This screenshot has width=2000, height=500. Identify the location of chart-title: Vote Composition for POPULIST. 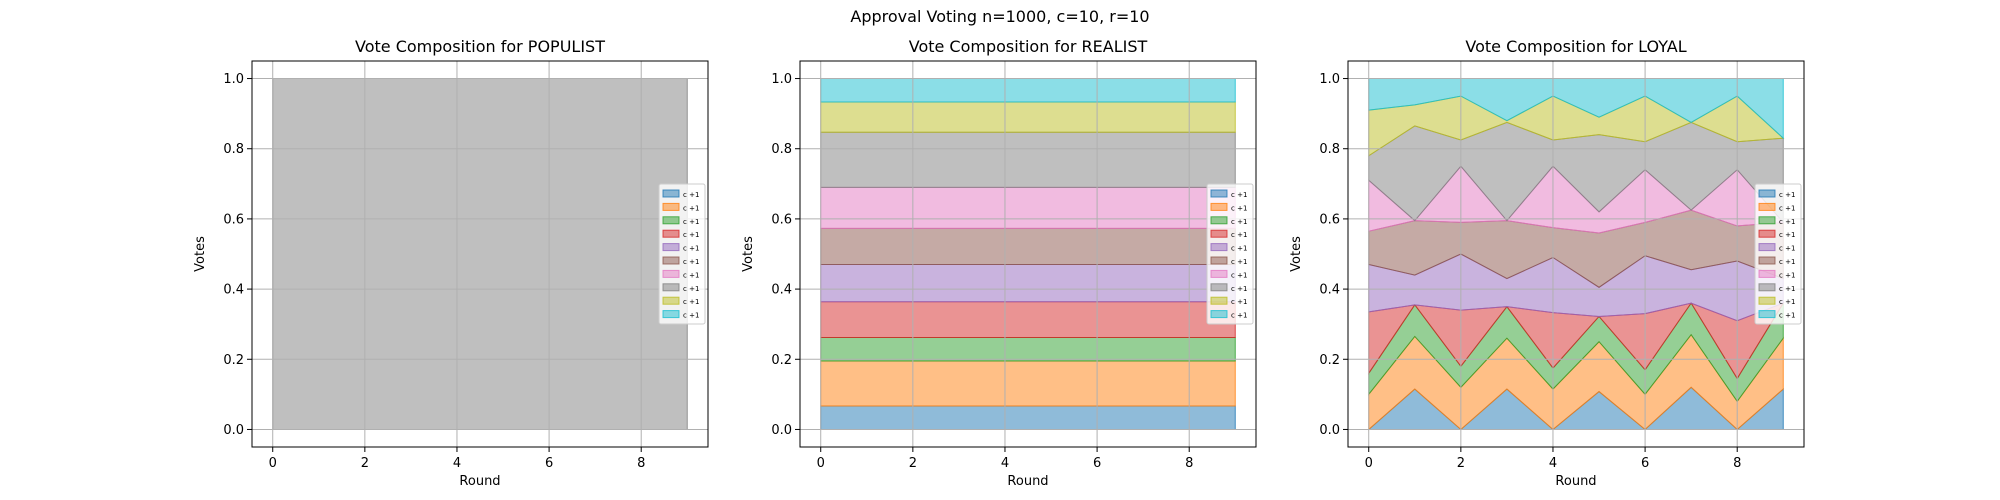
(480, 46).